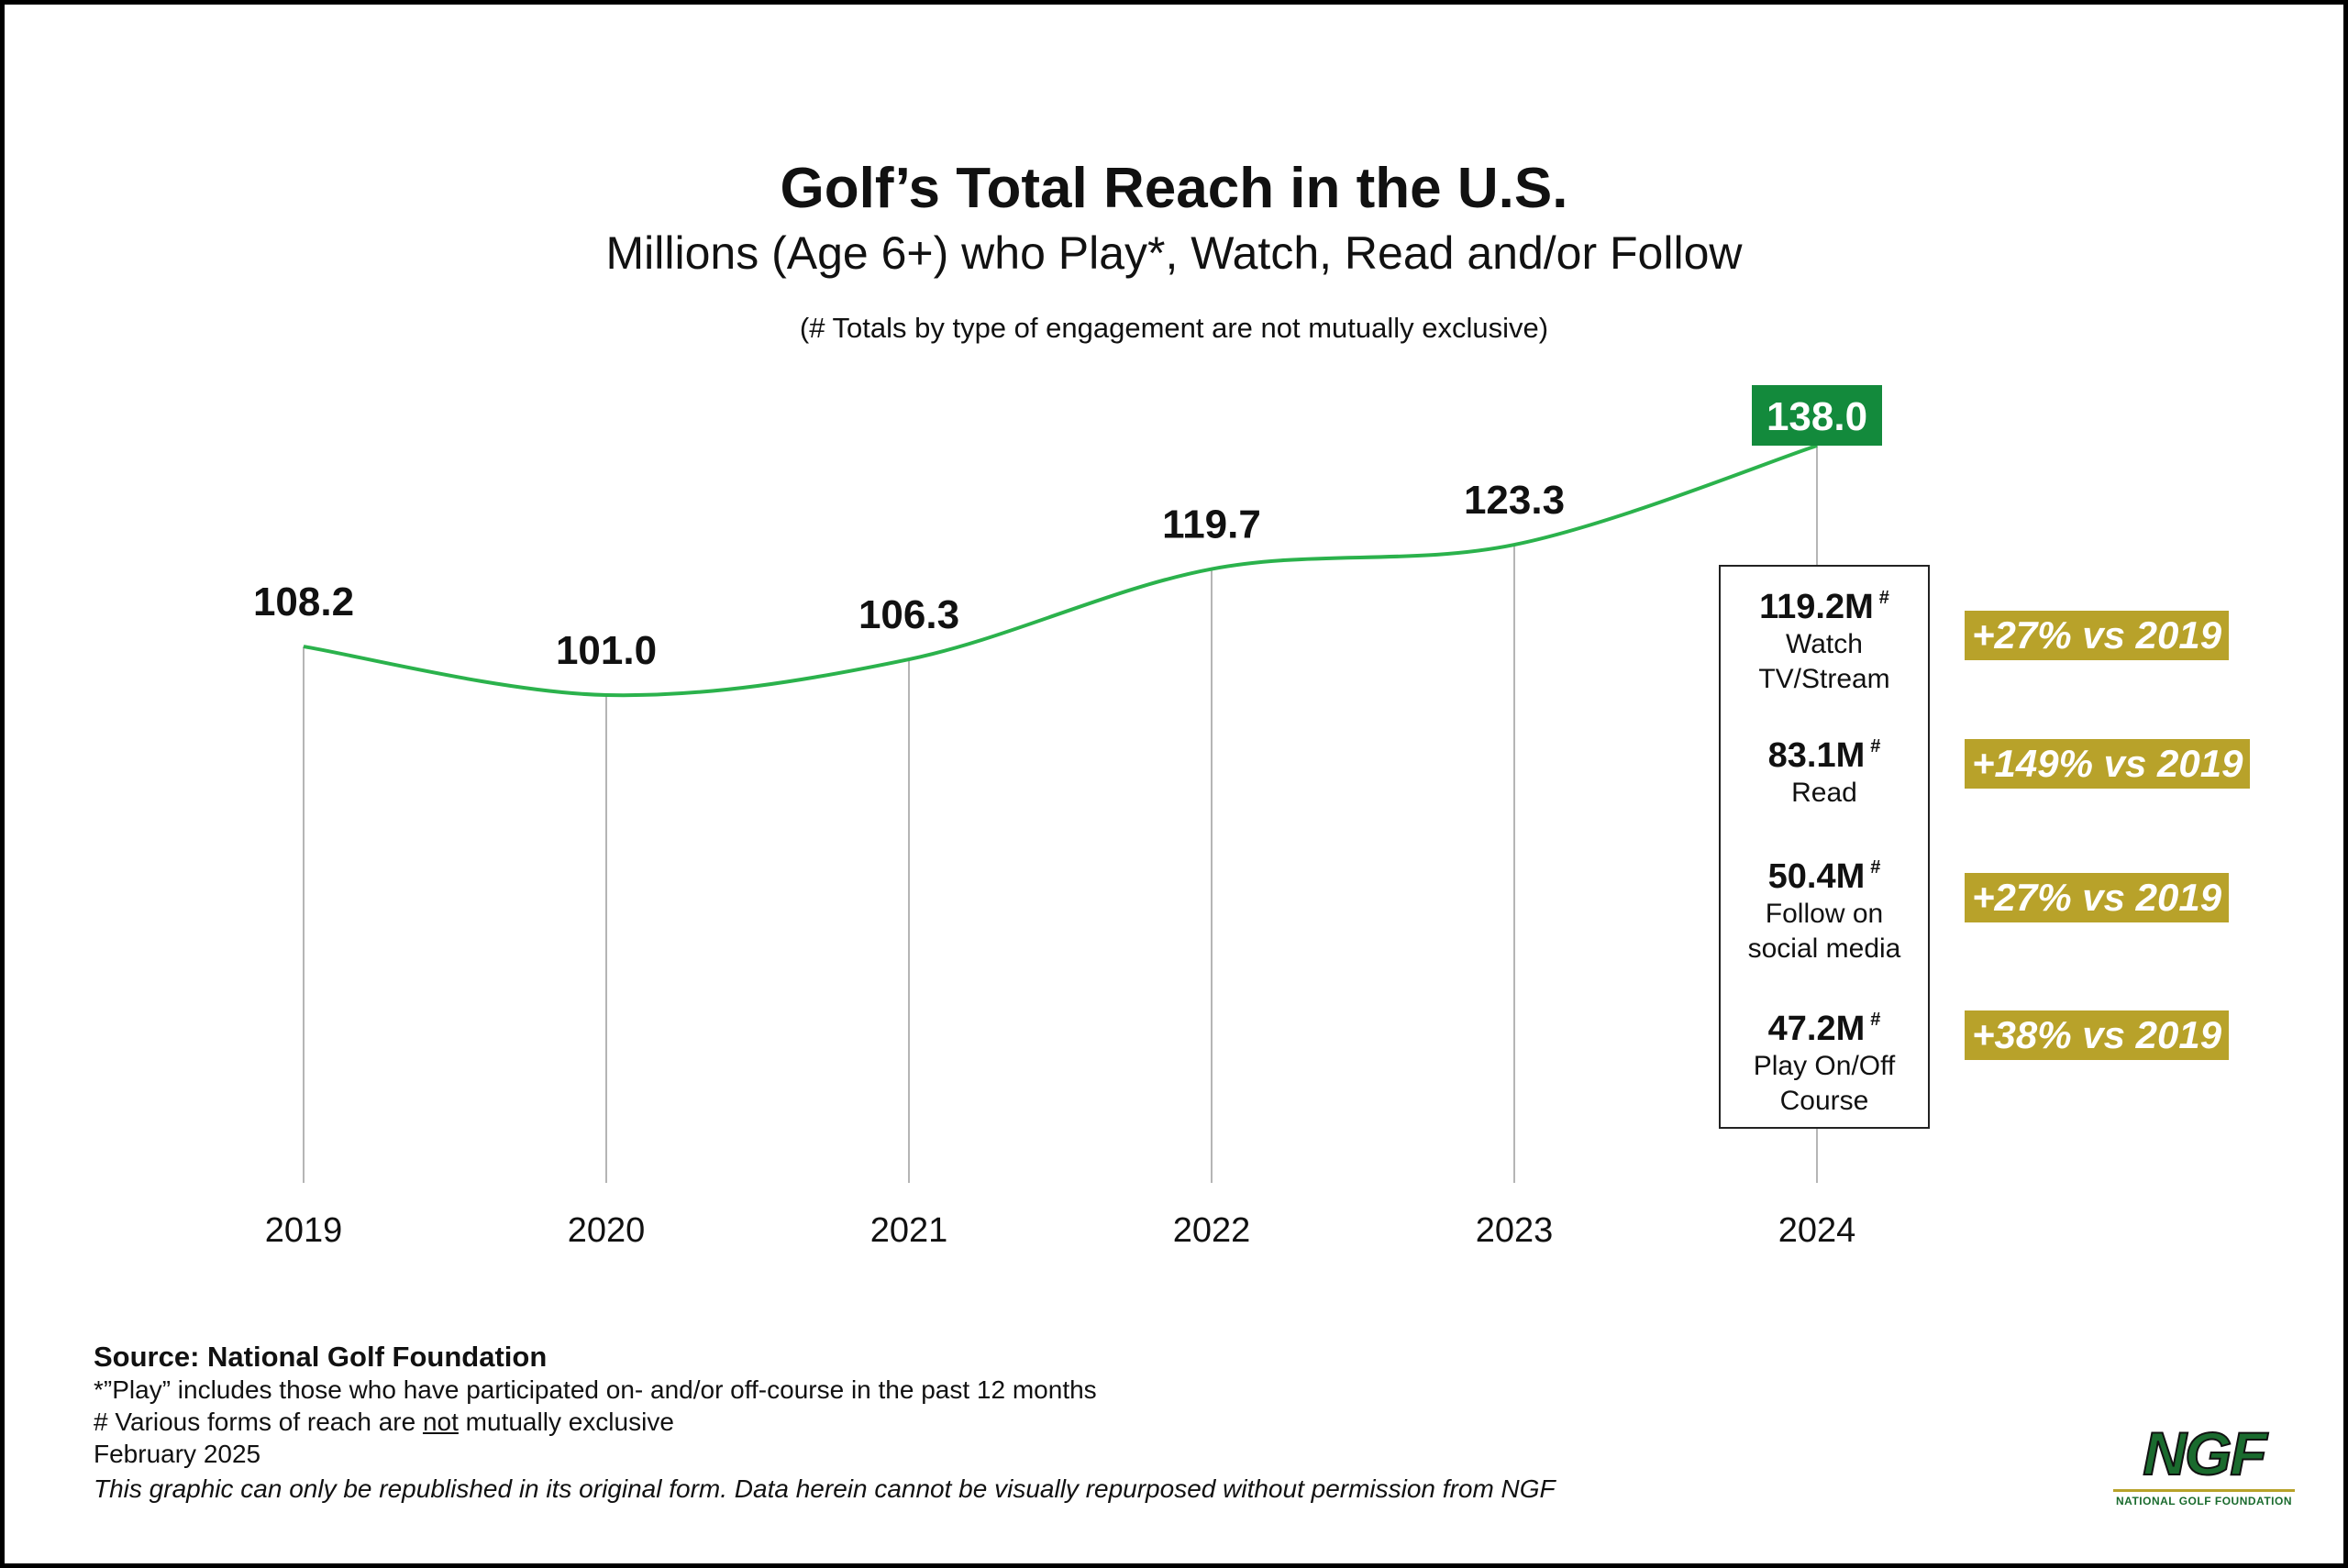  I want to click on data-label: 108.2, so click(303, 602).